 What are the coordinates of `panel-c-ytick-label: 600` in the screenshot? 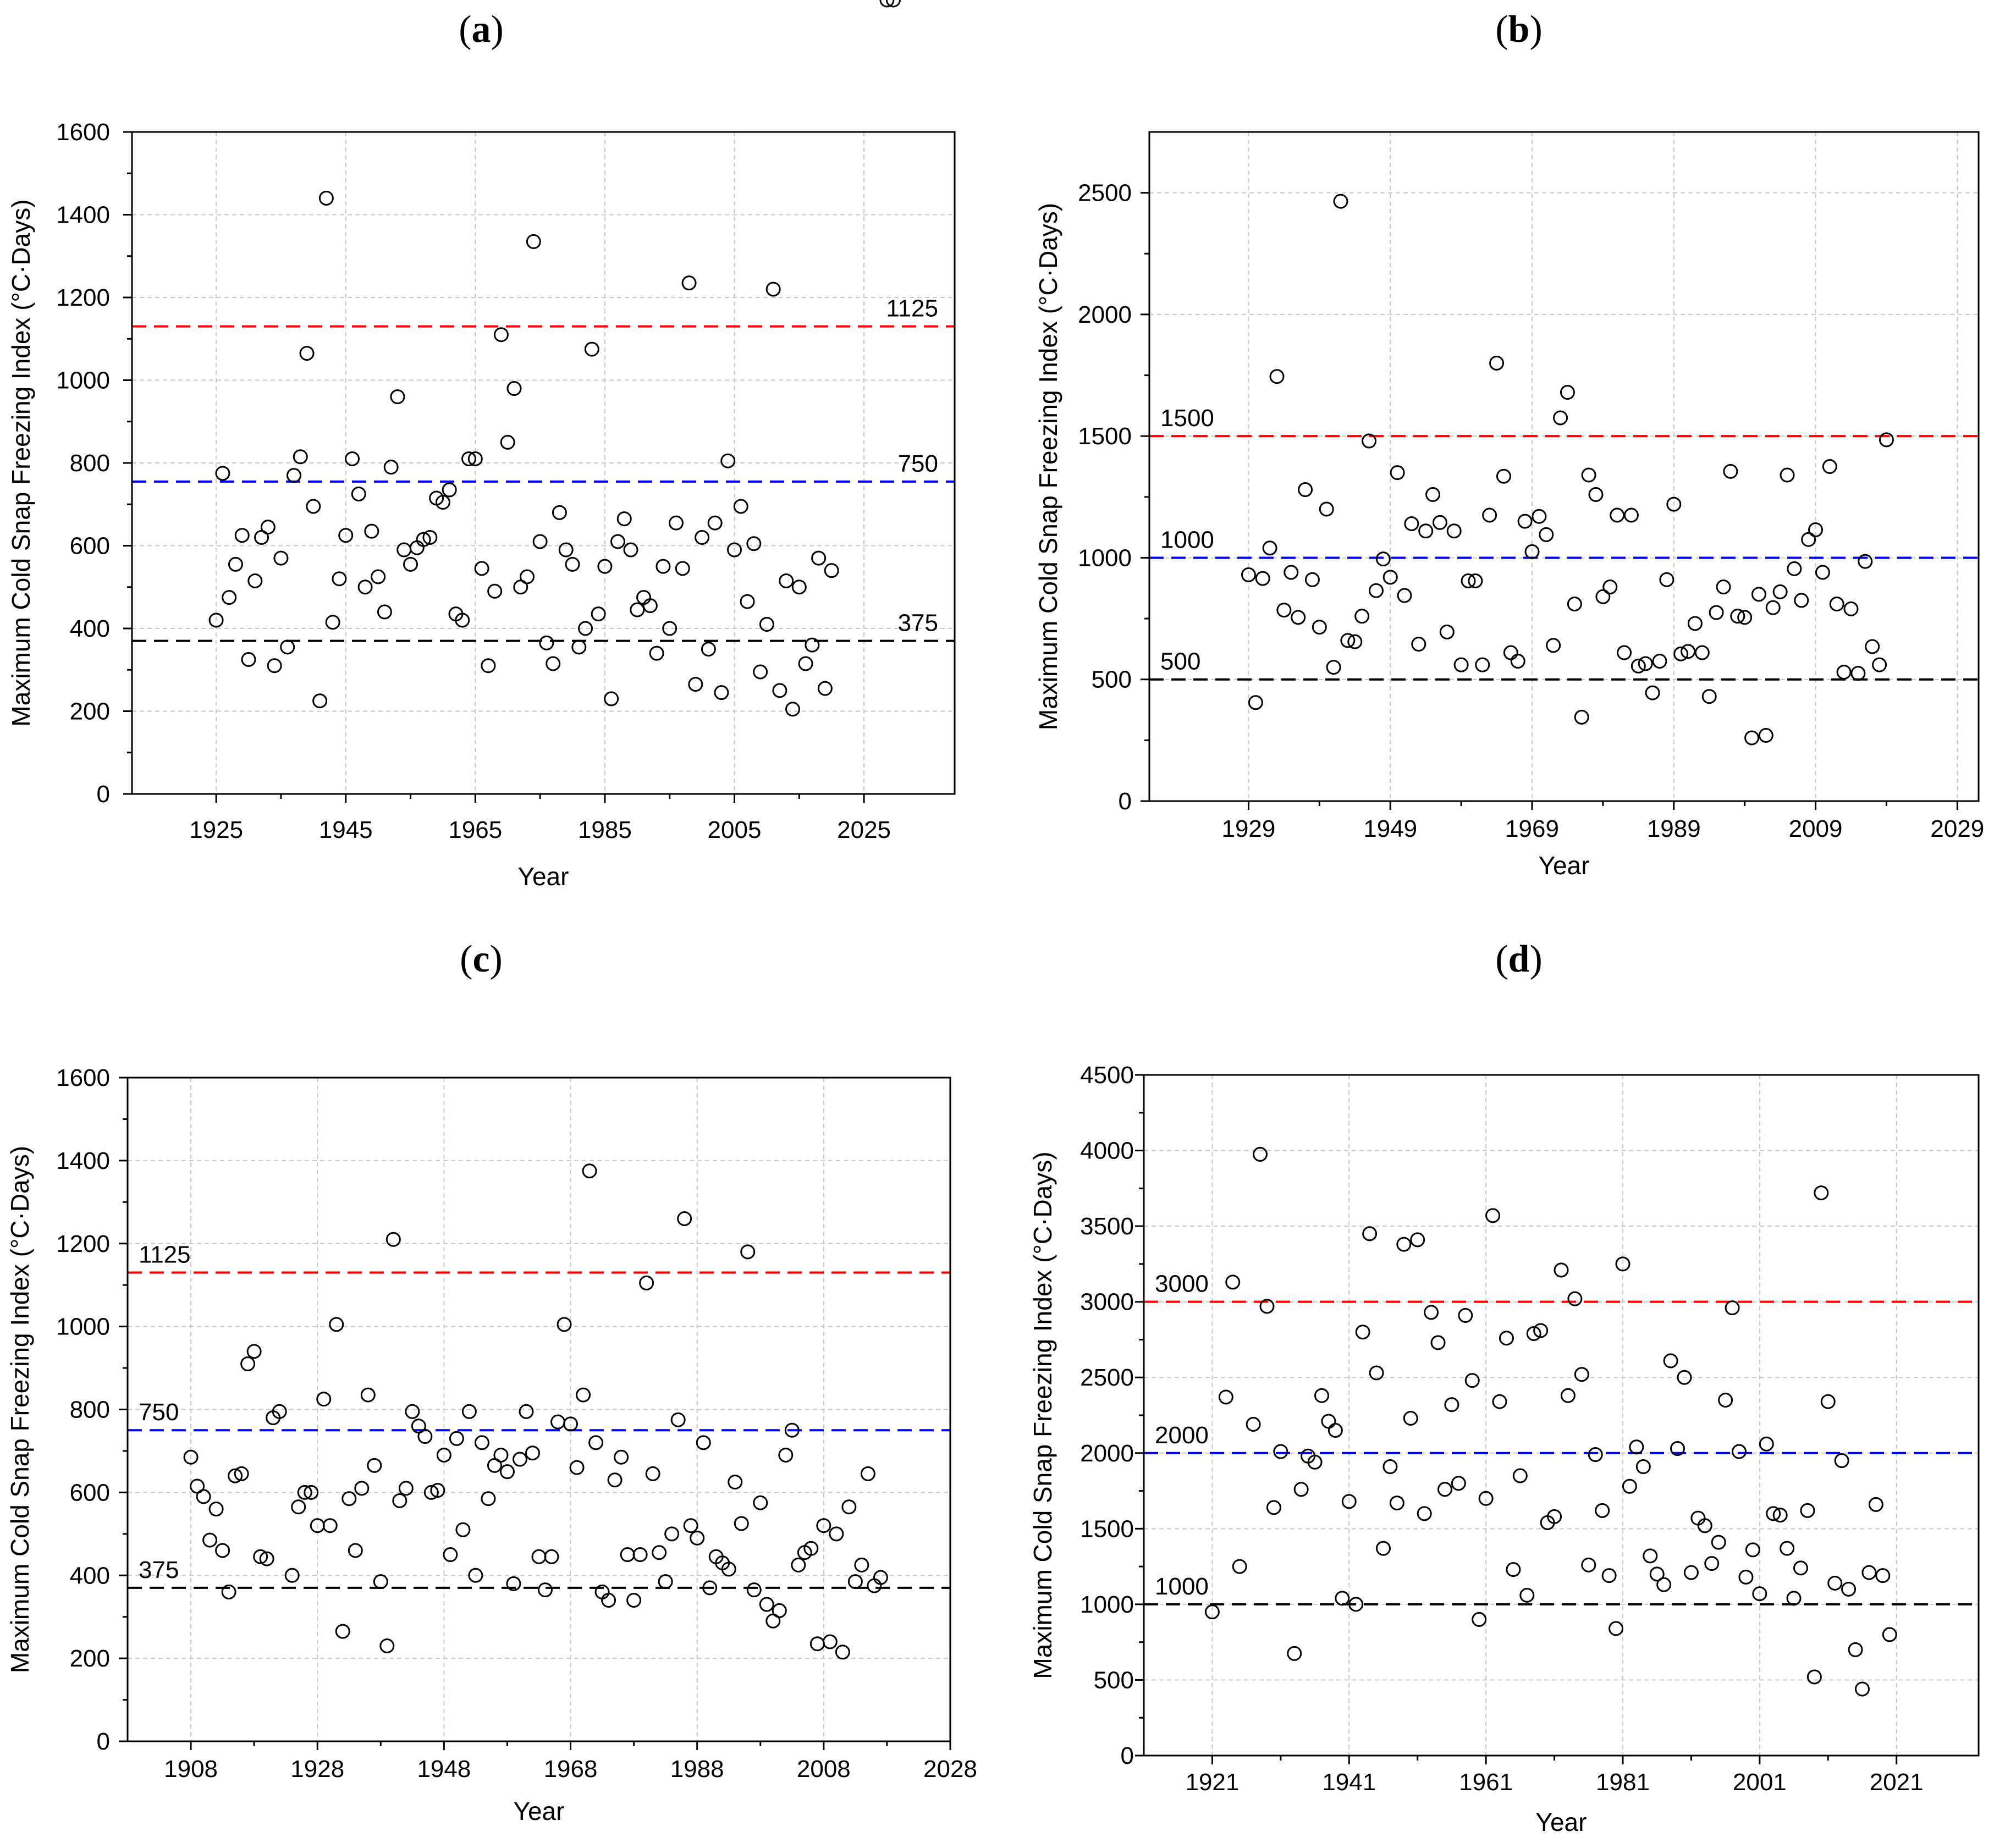 It's located at (90, 1493).